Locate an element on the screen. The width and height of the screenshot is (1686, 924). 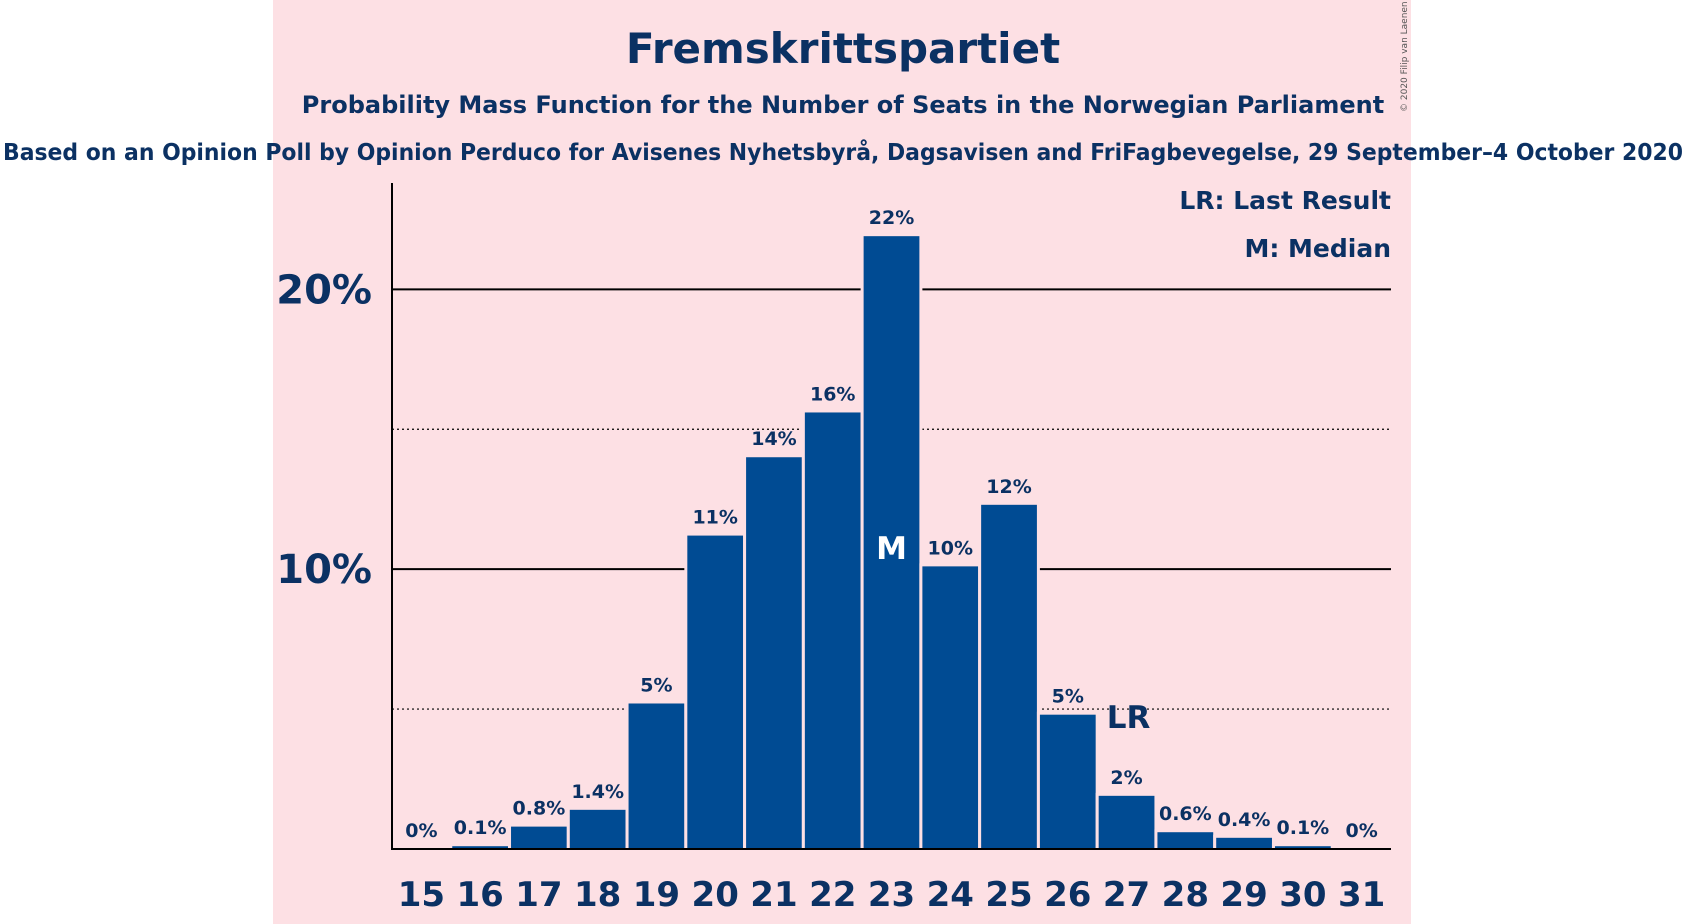
x-tick-label-15: 15 is located at coordinates (421, 895).